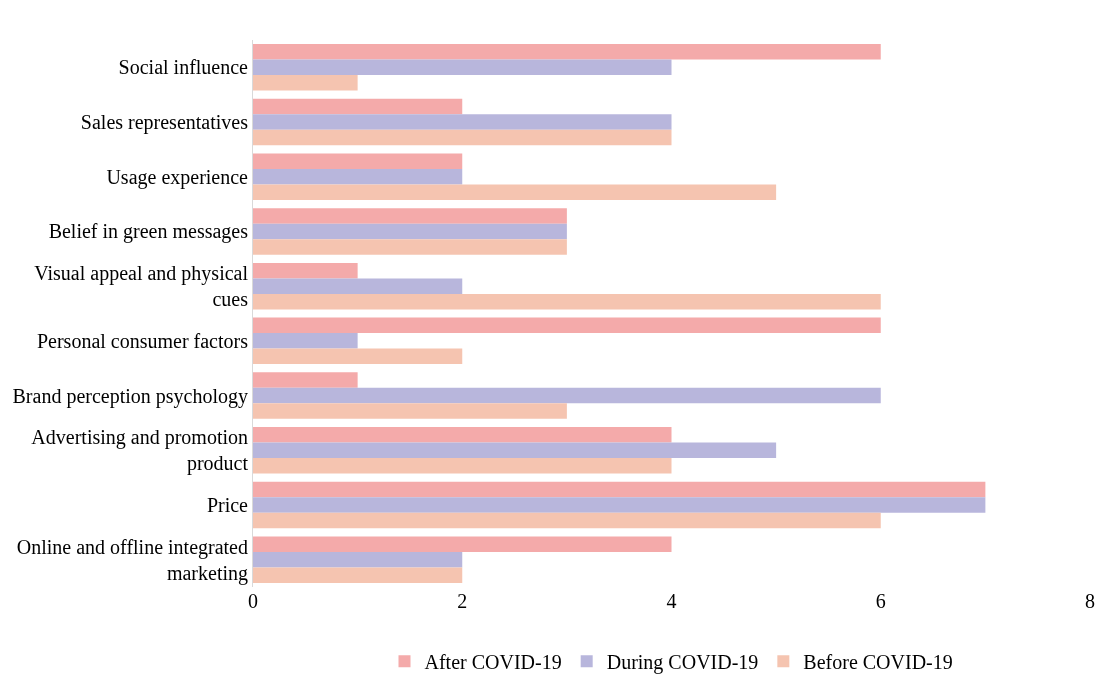  I want to click on x-tick-label: 2, so click(462, 601).